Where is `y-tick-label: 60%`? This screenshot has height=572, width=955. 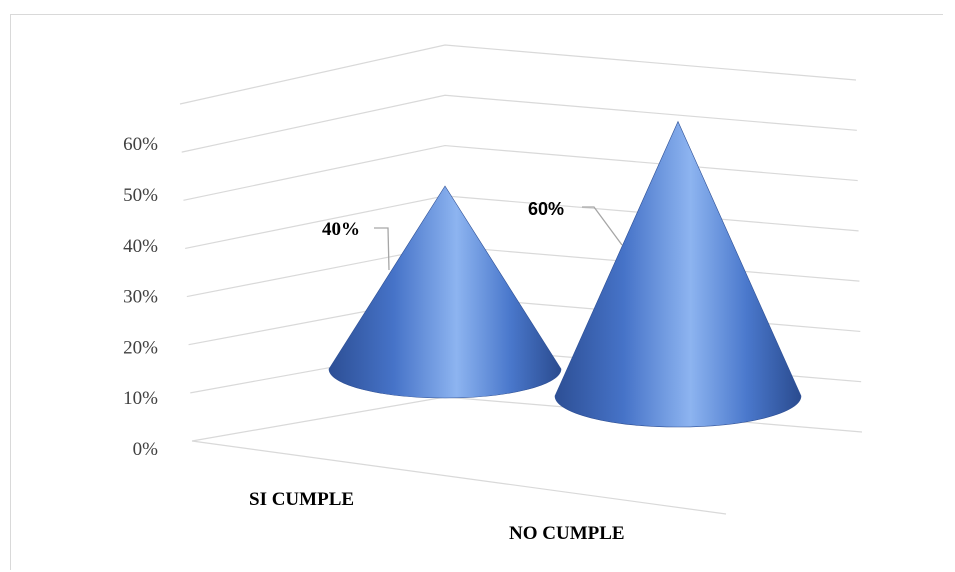 y-tick-label: 60% is located at coordinates (140, 144).